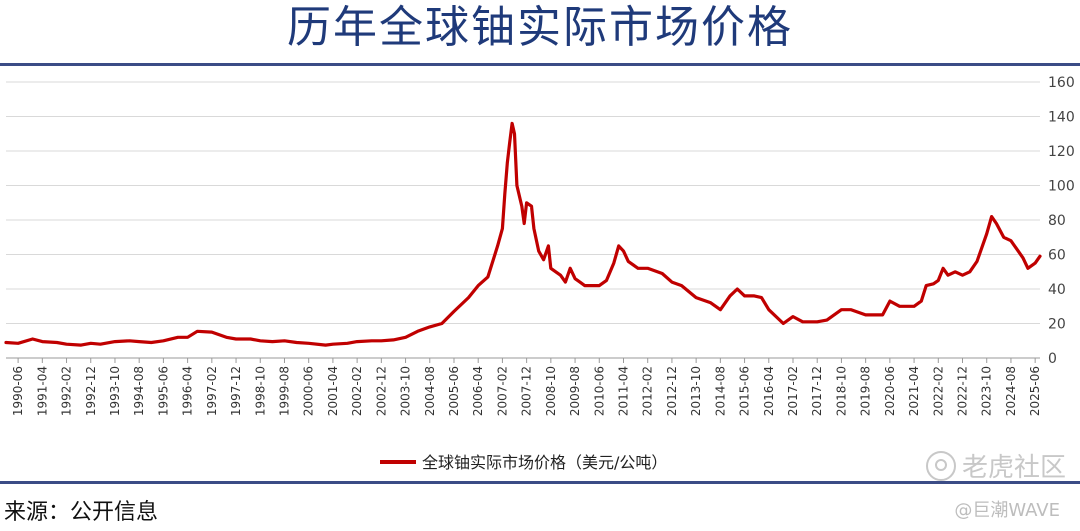  I want to click on tiger-logo-icon, so click(940, 466).